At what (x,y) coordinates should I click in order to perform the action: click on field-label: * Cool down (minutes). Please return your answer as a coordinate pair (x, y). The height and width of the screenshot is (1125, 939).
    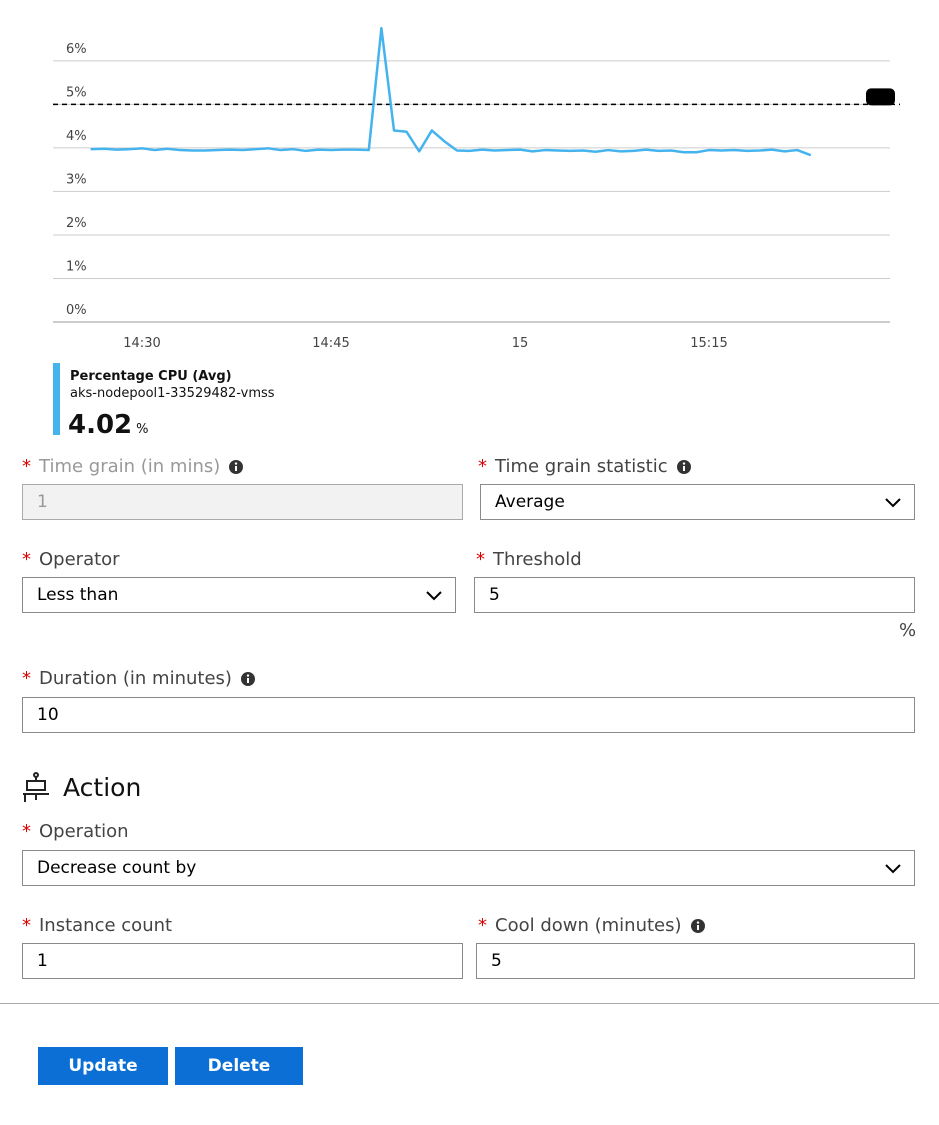
    Looking at the image, I should click on (592, 925).